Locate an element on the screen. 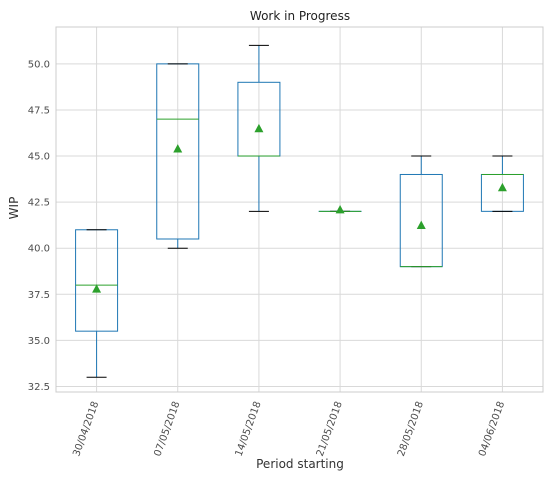  y-tick-labels: 32.5 35.0 37.5 40.0 42.5 45.0 47.5 50.0 is located at coordinates (39, 226).